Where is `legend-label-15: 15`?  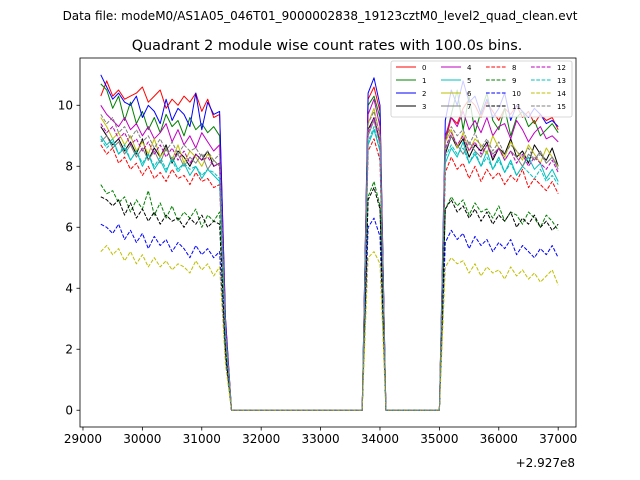 legend-label-15: 15 is located at coordinates (561, 107).